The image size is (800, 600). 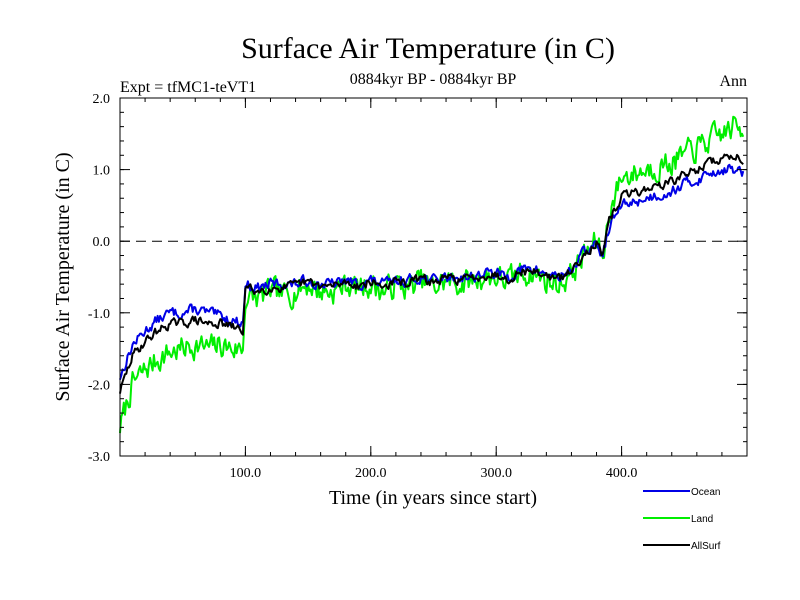 What do you see at coordinates (433, 498) in the screenshot?
I see `x-axis-label: Time (in years since start)` at bounding box center [433, 498].